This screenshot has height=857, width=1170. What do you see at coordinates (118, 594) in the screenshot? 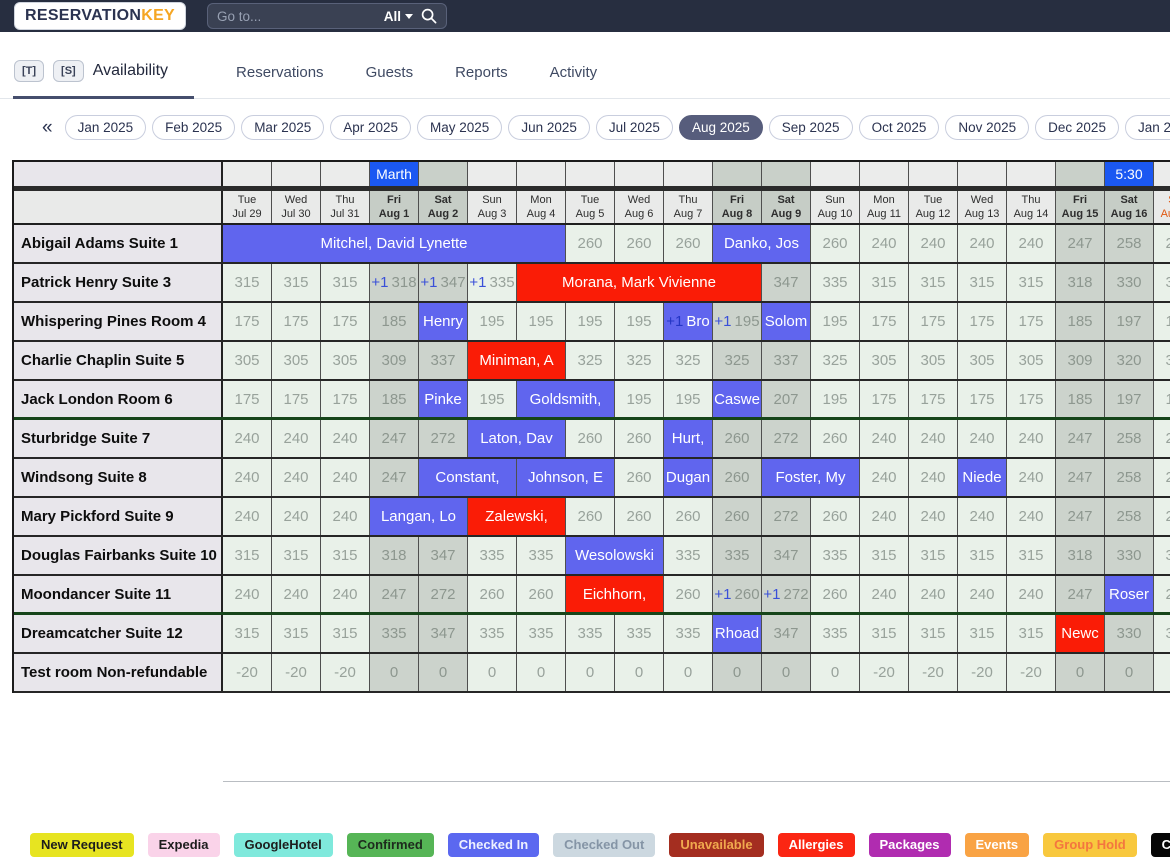
I see `room-name: Moondancer Suite 11` at bounding box center [118, 594].